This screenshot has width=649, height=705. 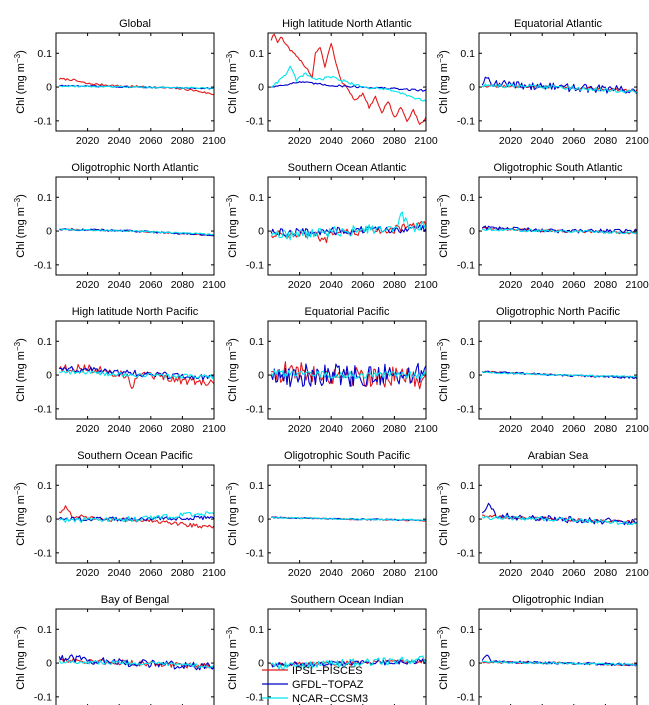 What do you see at coordinates (330, 699) in the screenshot?
I see `legend-label: NCAR−CCSM3` at bounding box center [330, 699].